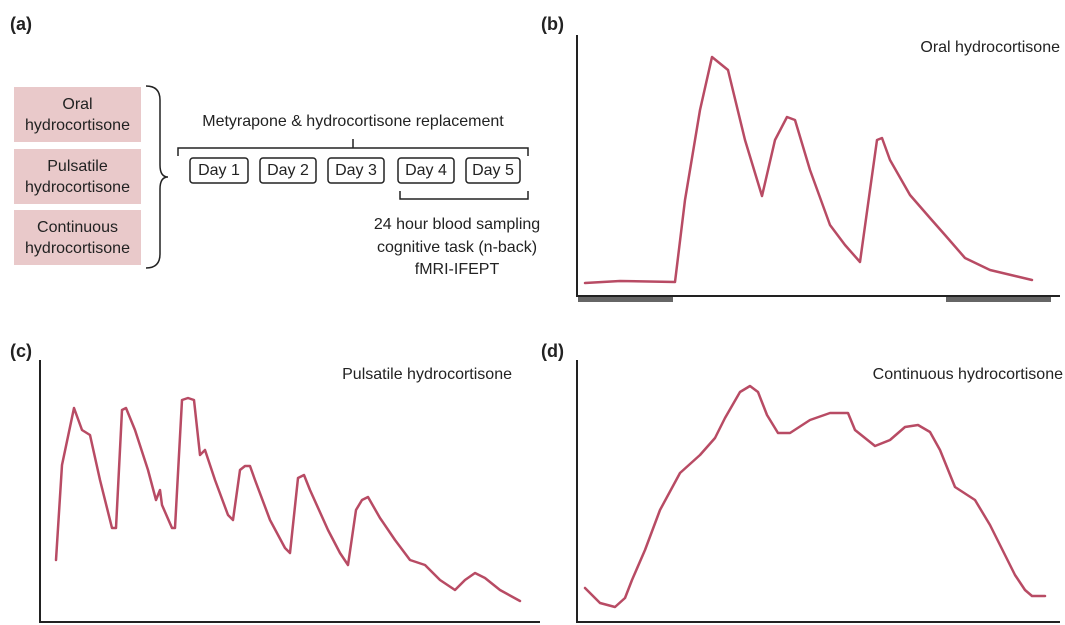 This screenshot has height=625, width=1065. What do you see at coordinates (457, 247) in the screenshot?
I see `measure: cognitive task (n-back)` at bounding box center [457, 247].